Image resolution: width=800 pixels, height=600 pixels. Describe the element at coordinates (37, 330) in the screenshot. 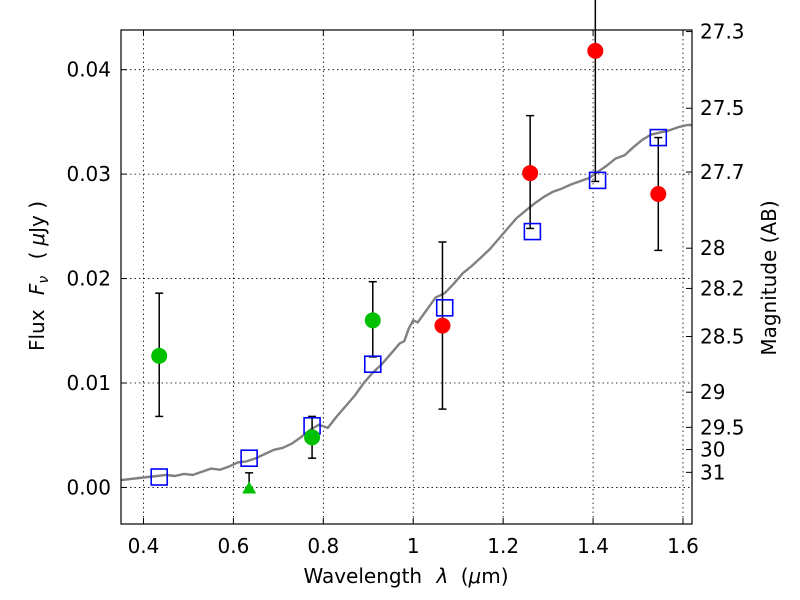

I see `y-axis-label-prefix: Flux` at that location.